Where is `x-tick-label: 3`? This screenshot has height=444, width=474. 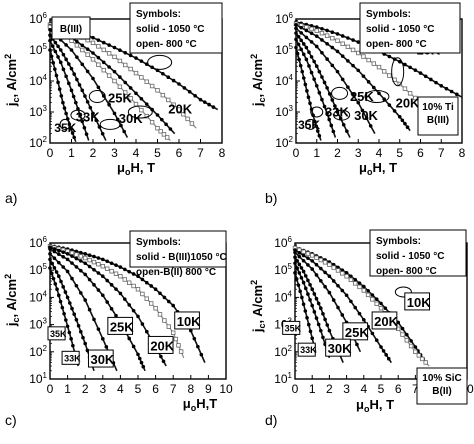 x-tick-label: 3 is located at coordinates (358, 153).